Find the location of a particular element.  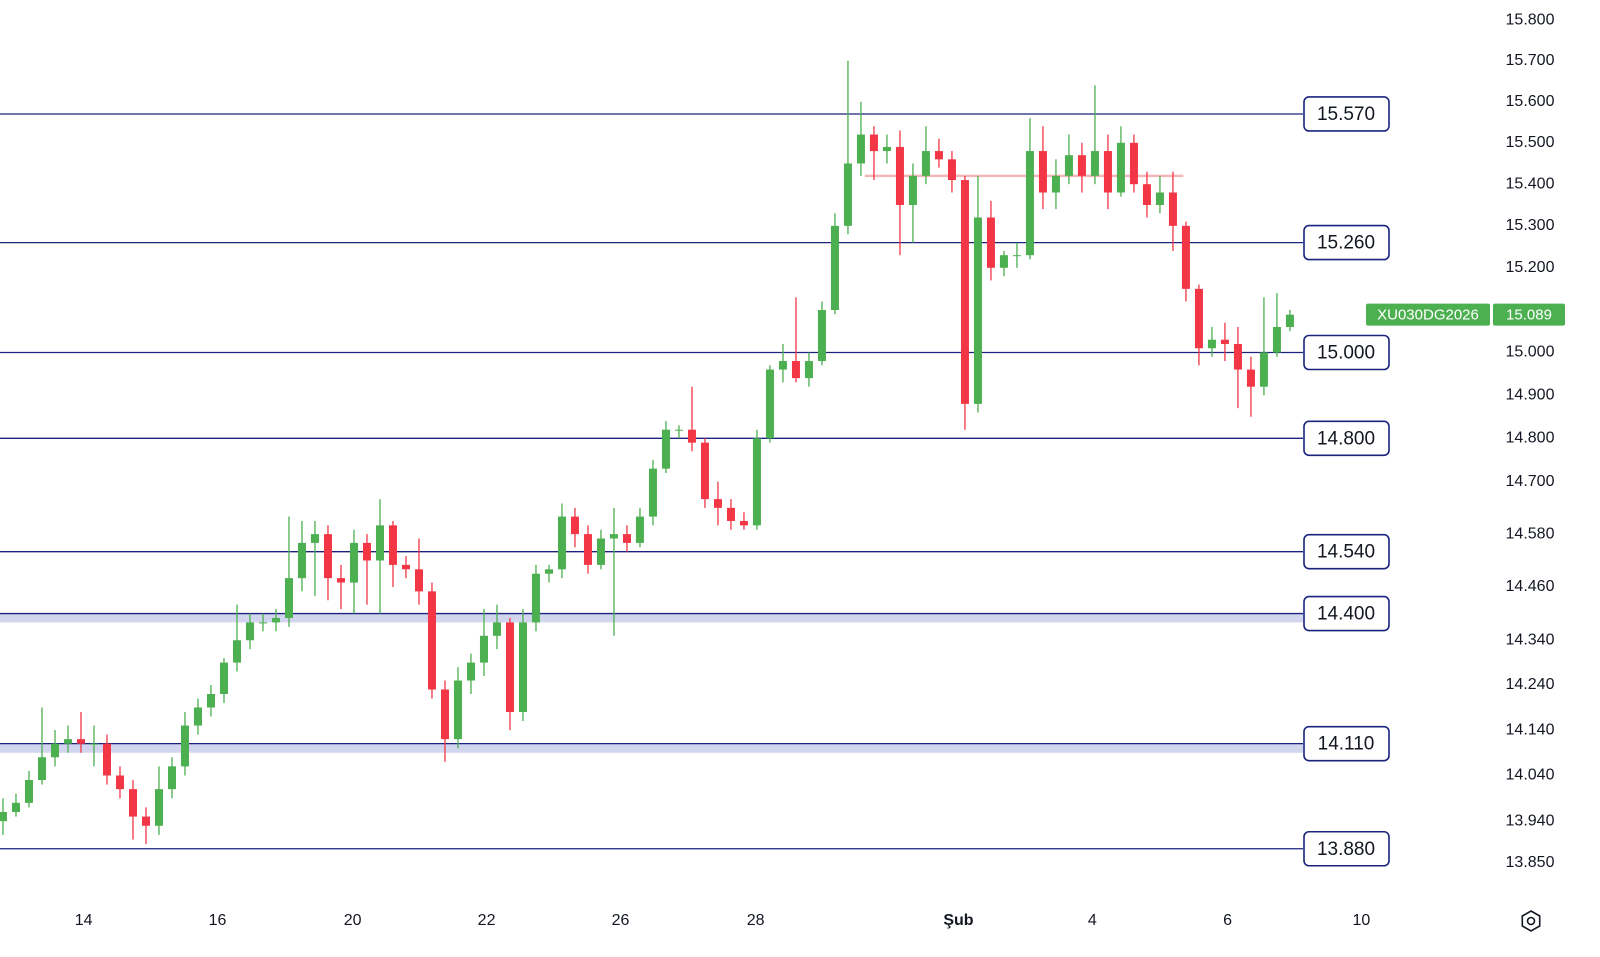

level-label: 14.540 is located at coordinates (1346, 552).